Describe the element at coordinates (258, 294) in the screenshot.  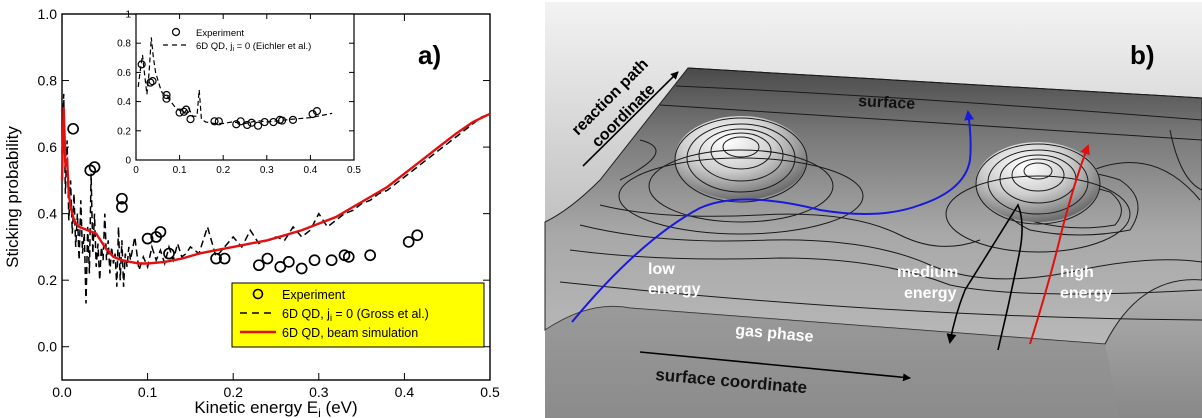
I see `legend-experiment-marker` at that location.